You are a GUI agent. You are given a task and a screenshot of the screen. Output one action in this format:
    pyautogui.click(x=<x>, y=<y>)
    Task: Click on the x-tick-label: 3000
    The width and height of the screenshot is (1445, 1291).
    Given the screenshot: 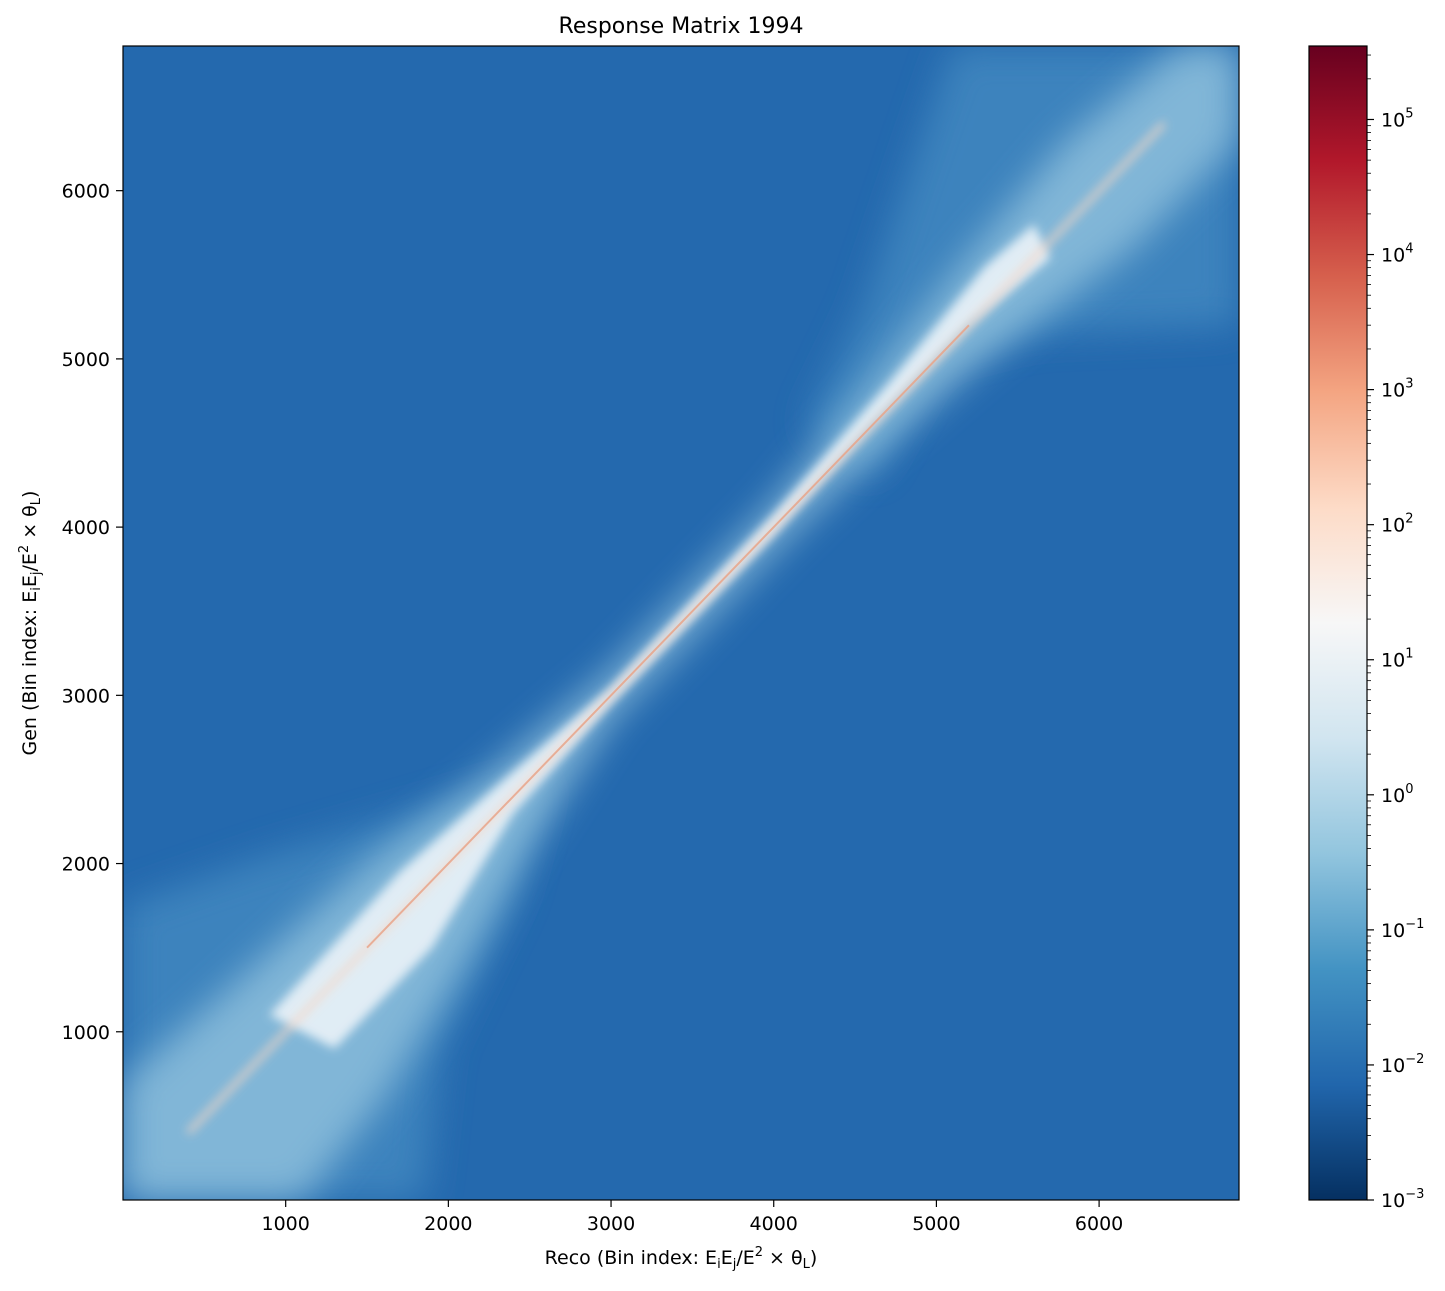 What is the action you would take?
    pyautogui.click(x=611, y=1224)
    